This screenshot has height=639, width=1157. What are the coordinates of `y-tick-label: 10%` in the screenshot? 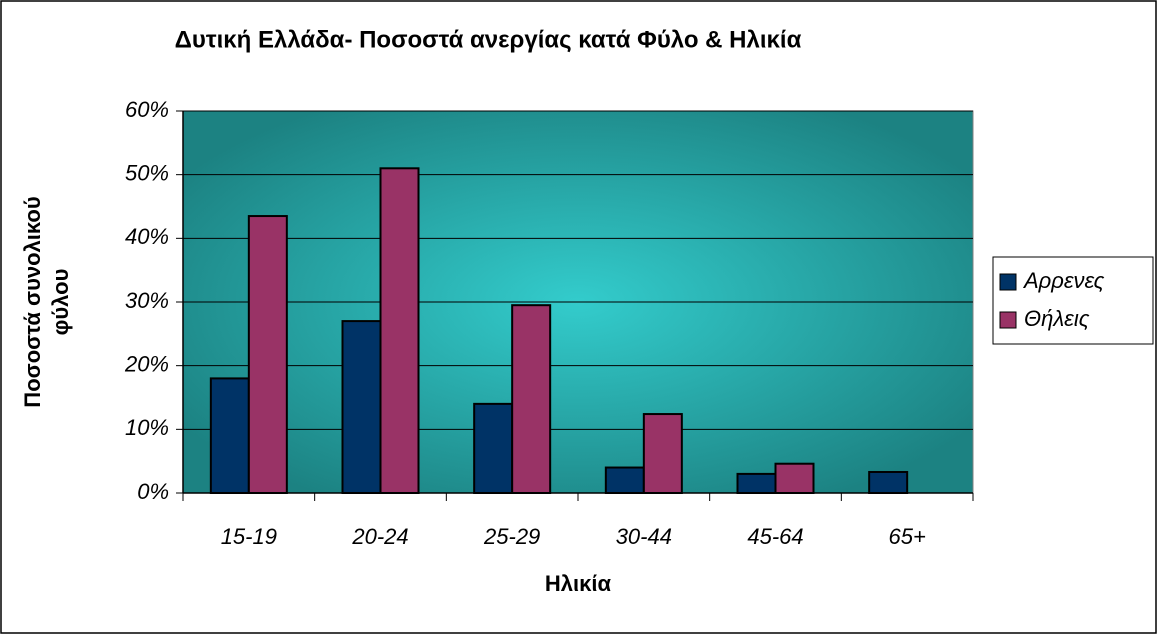 It's located at (147, 427).